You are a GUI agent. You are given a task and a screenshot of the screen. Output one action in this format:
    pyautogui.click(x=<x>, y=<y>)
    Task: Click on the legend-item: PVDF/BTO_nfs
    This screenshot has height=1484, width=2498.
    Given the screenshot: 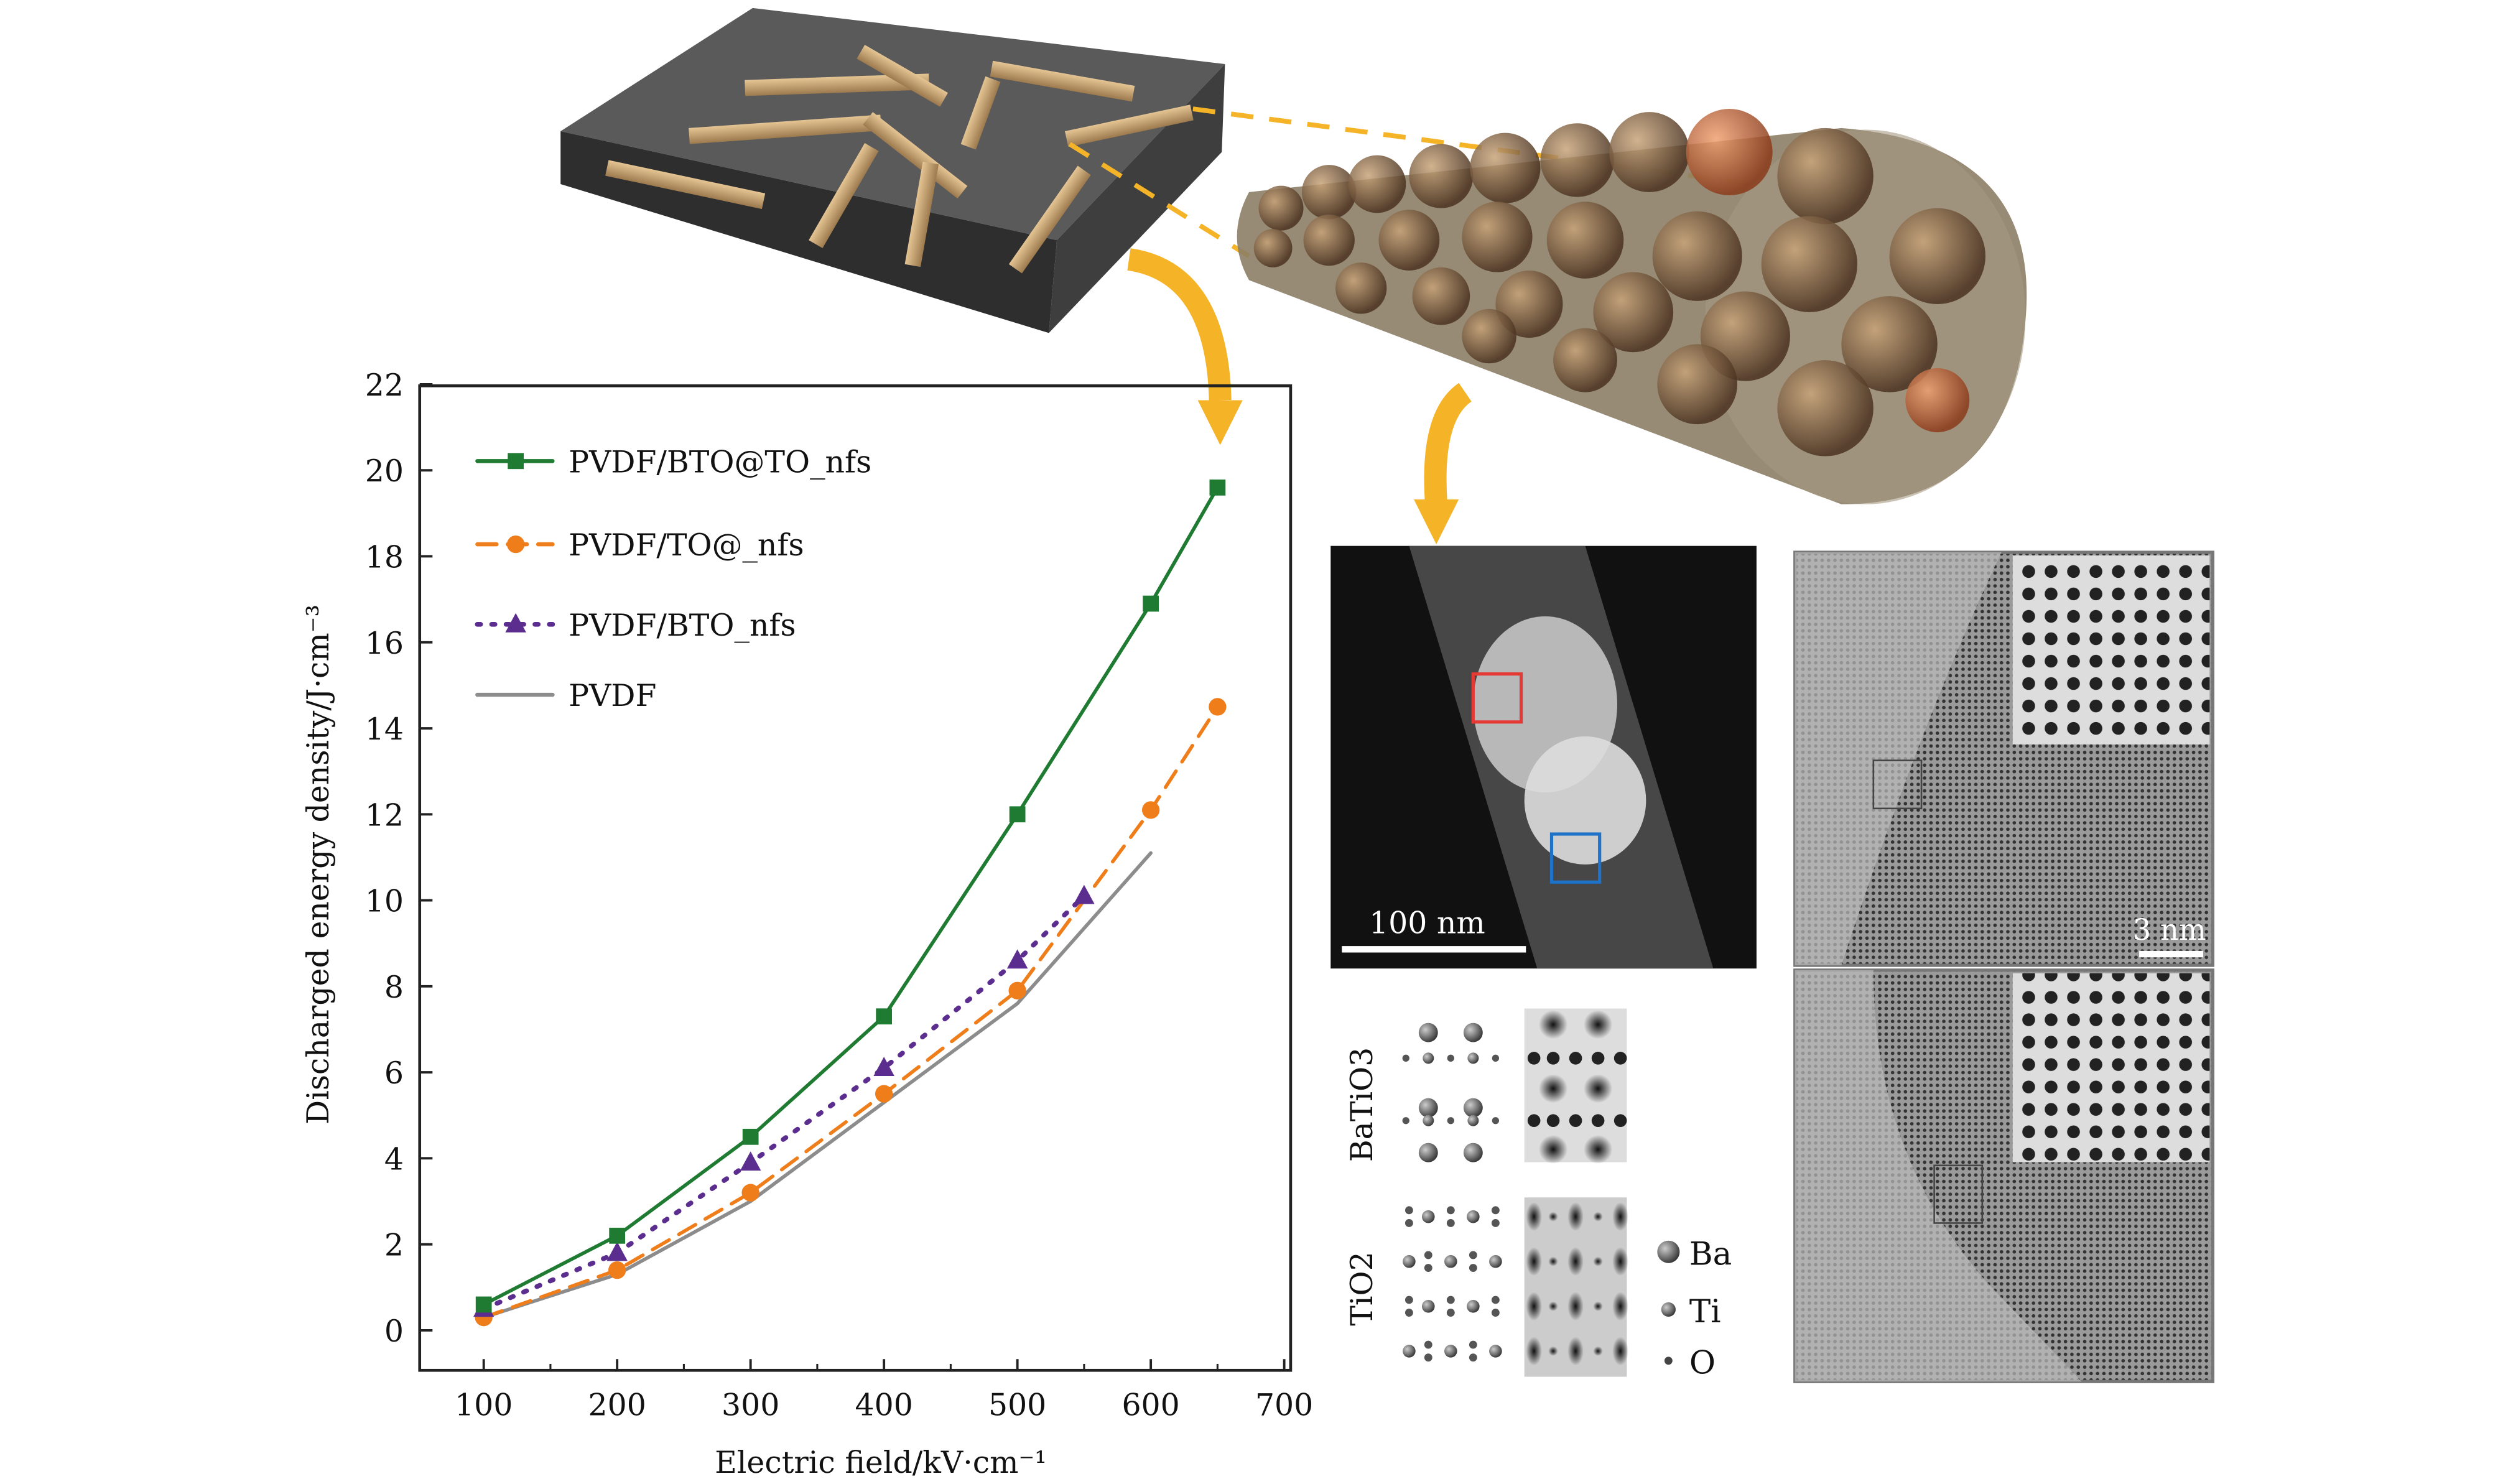 What is the action you would take?
    pyautogui.click(x=635, y=625)
    